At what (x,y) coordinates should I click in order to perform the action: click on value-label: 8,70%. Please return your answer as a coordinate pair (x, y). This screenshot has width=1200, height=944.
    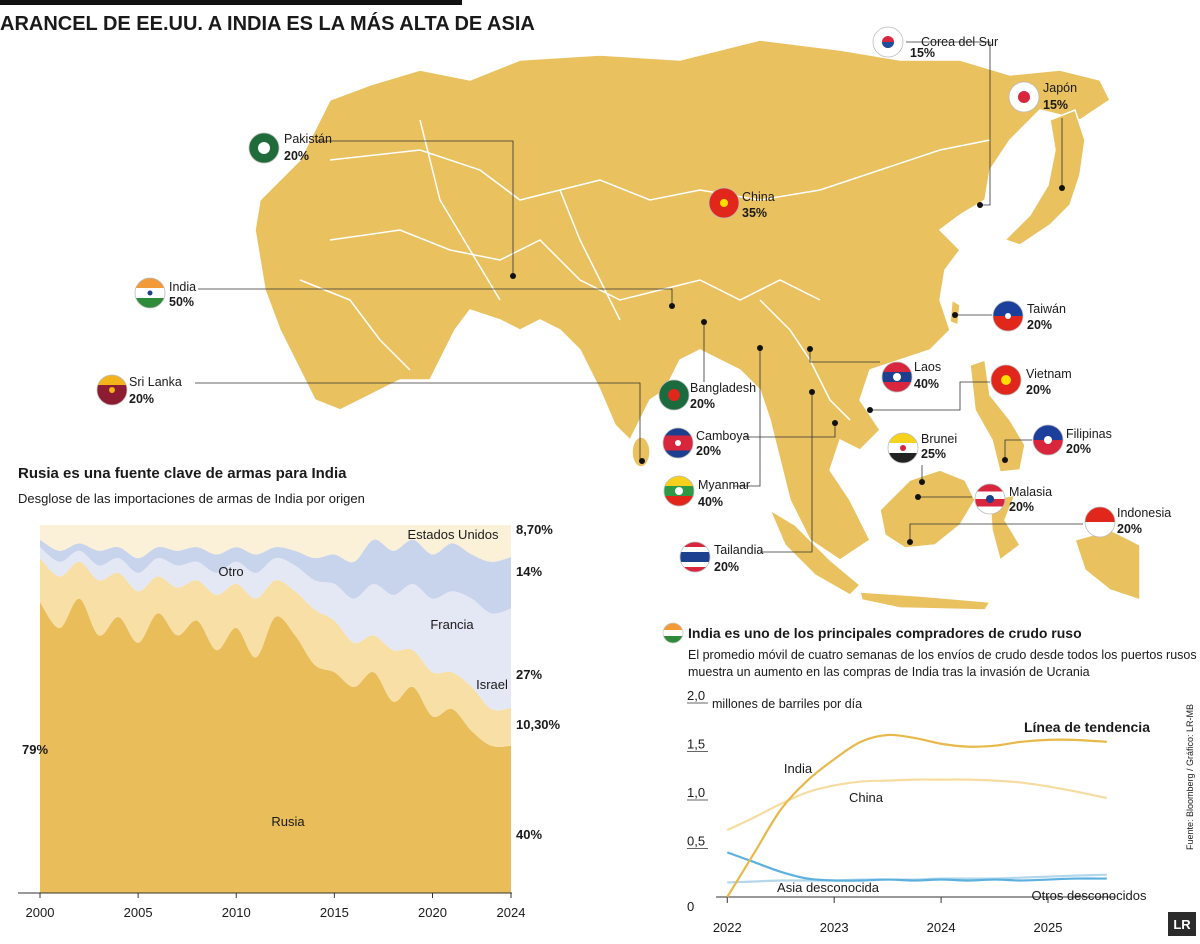
    Looking at the image, I should click on (534, 529).